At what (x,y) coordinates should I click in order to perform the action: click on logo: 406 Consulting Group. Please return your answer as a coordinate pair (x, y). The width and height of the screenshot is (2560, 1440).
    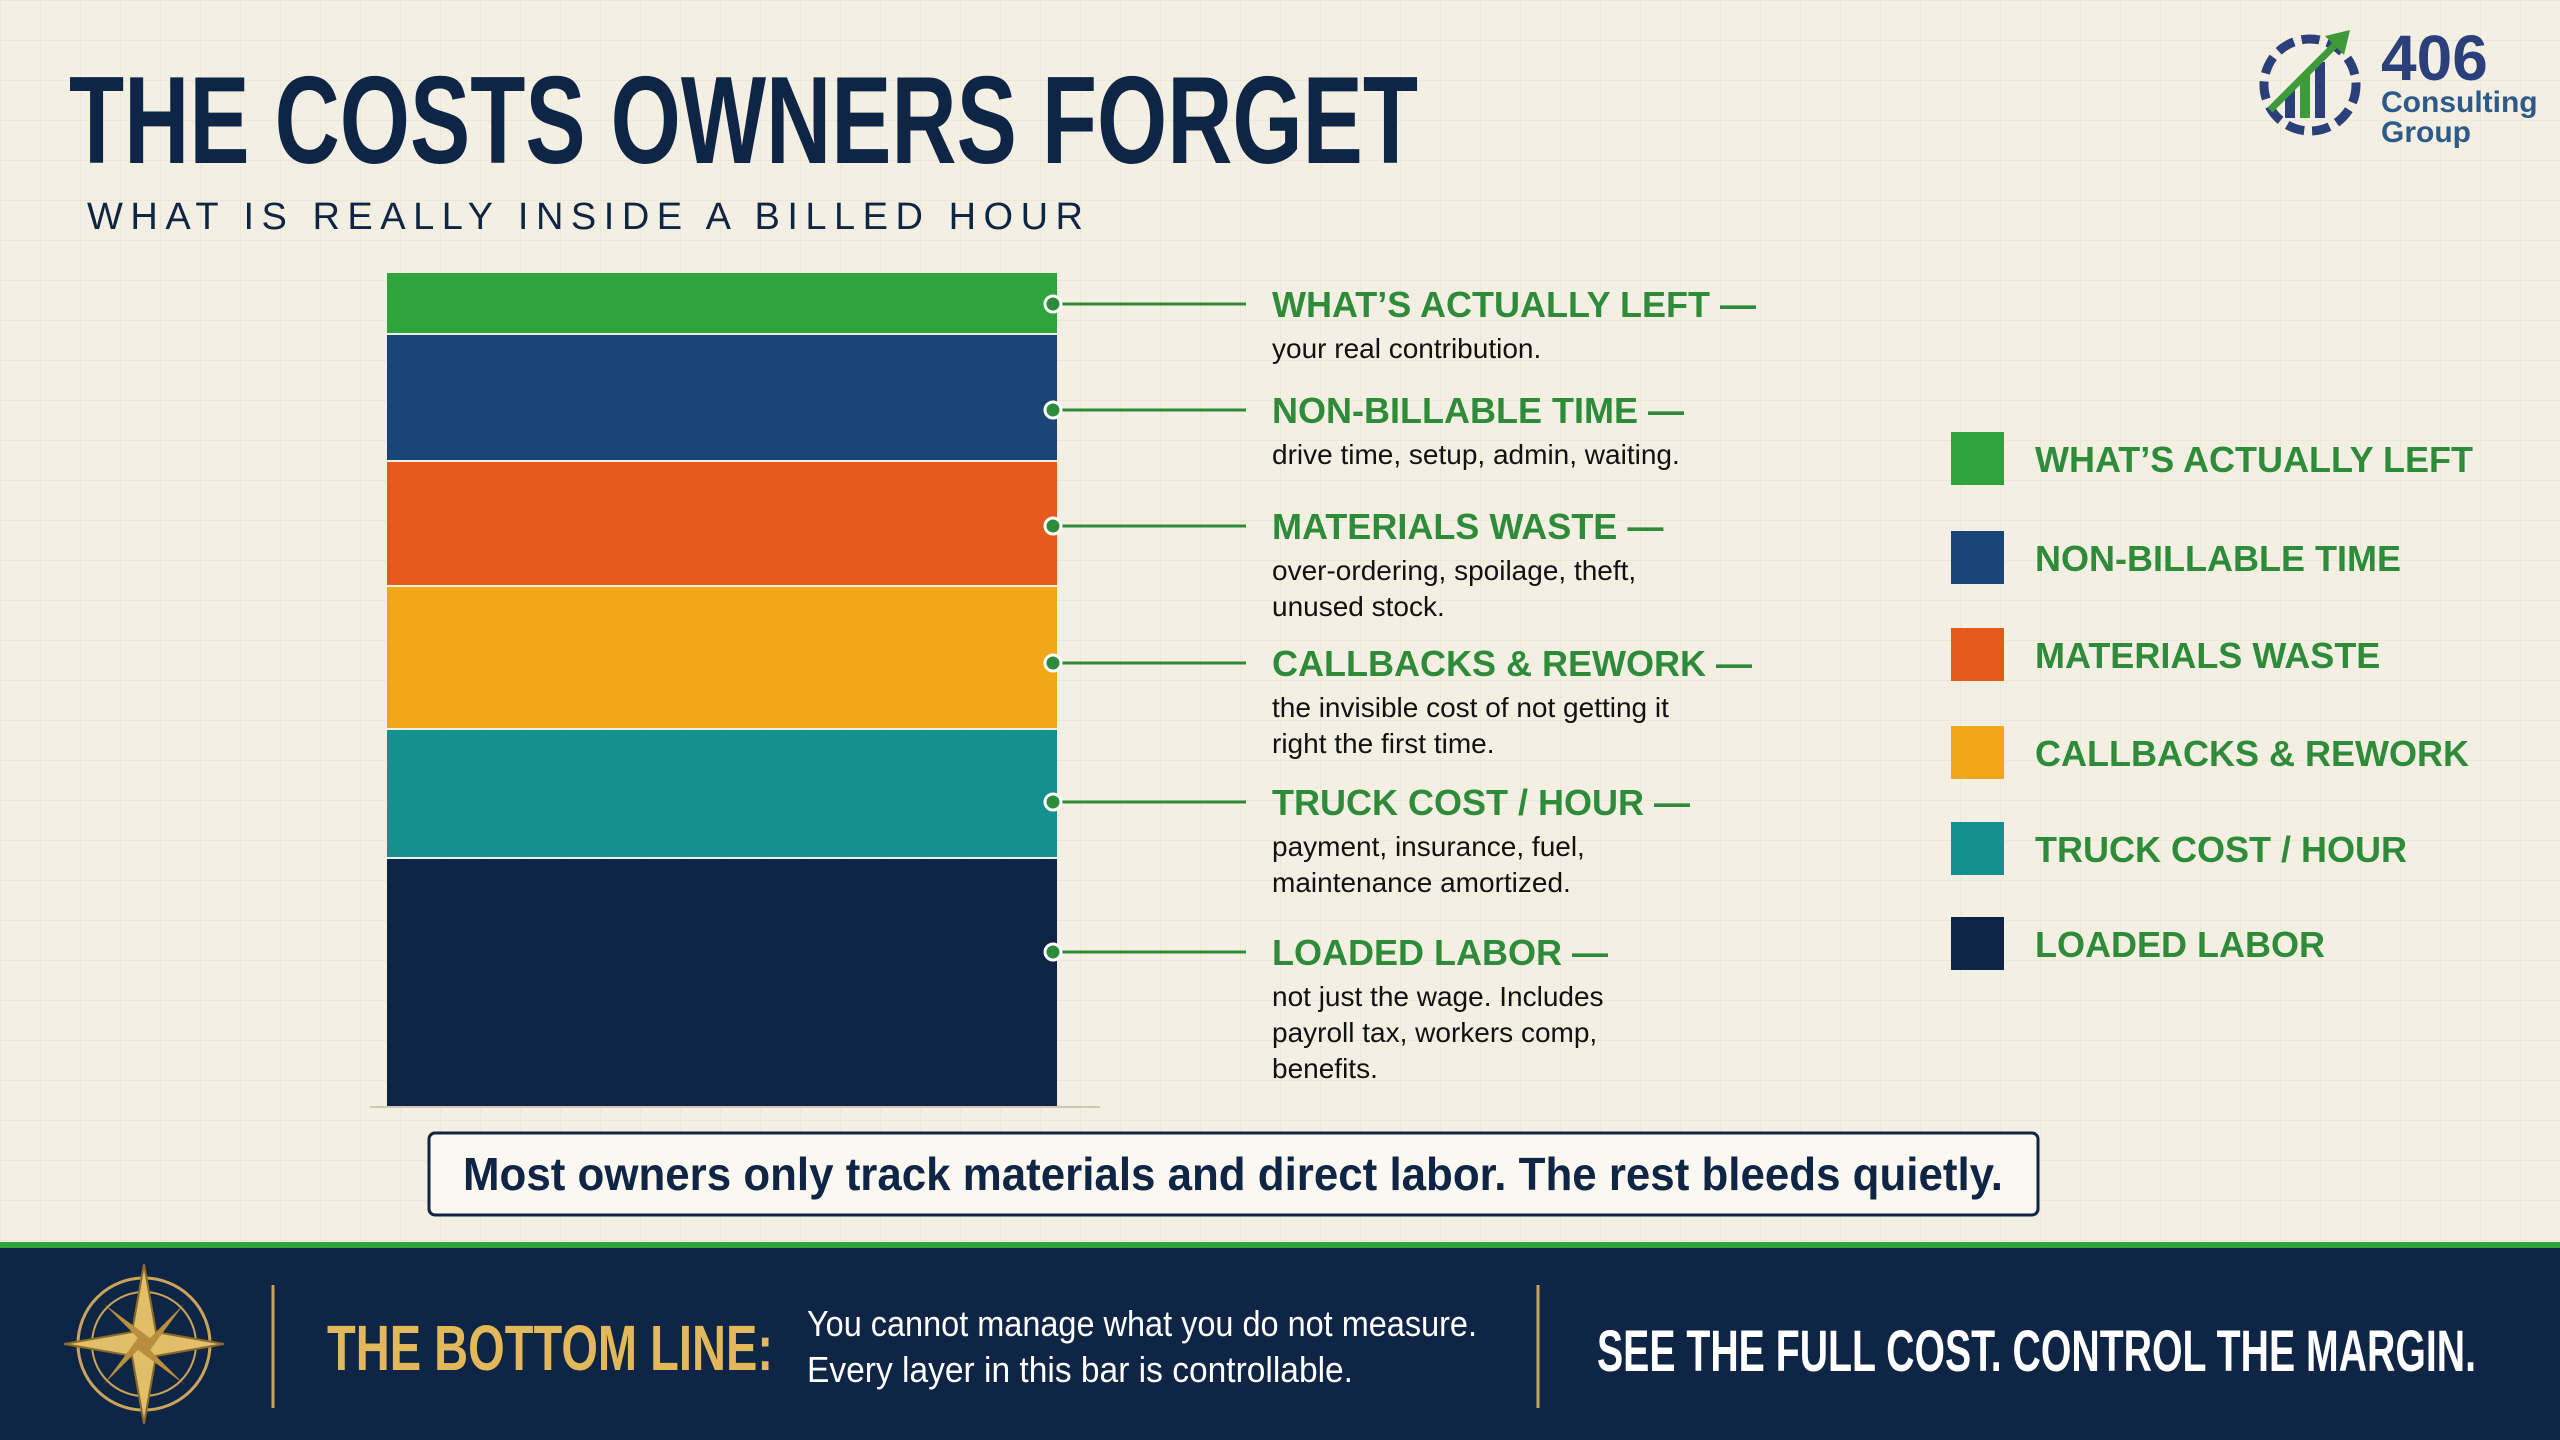
    Looking at the image, I should click on (2398, 85).